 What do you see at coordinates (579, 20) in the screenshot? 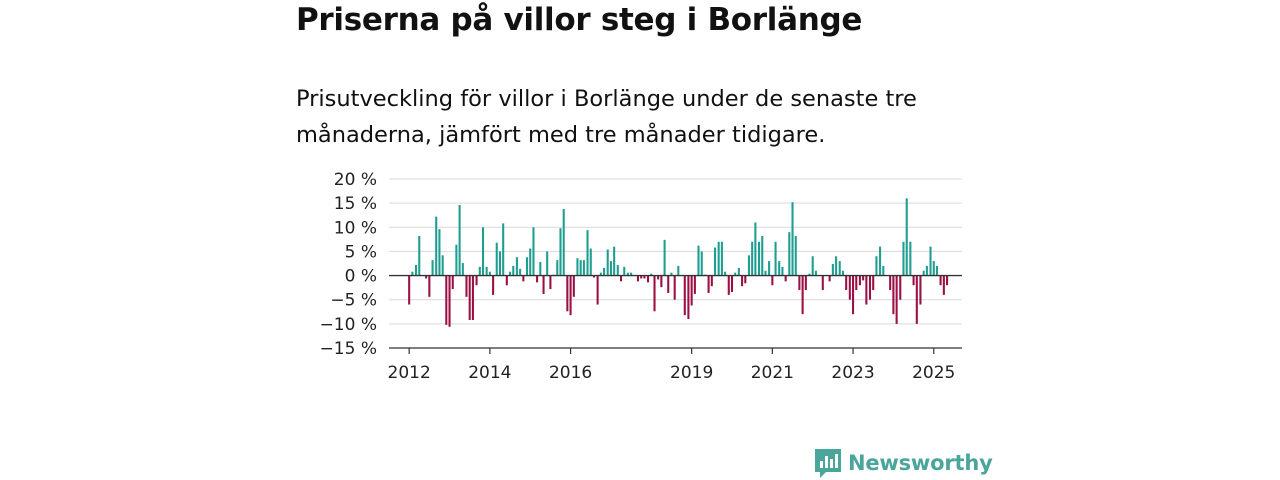
I see `chart-title: Priserna på villor steg i Borlänge` at bounding box center [579, 20].